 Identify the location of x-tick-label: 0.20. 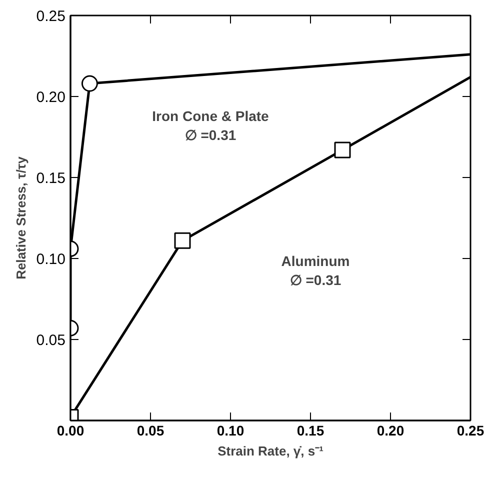
(390, 430).